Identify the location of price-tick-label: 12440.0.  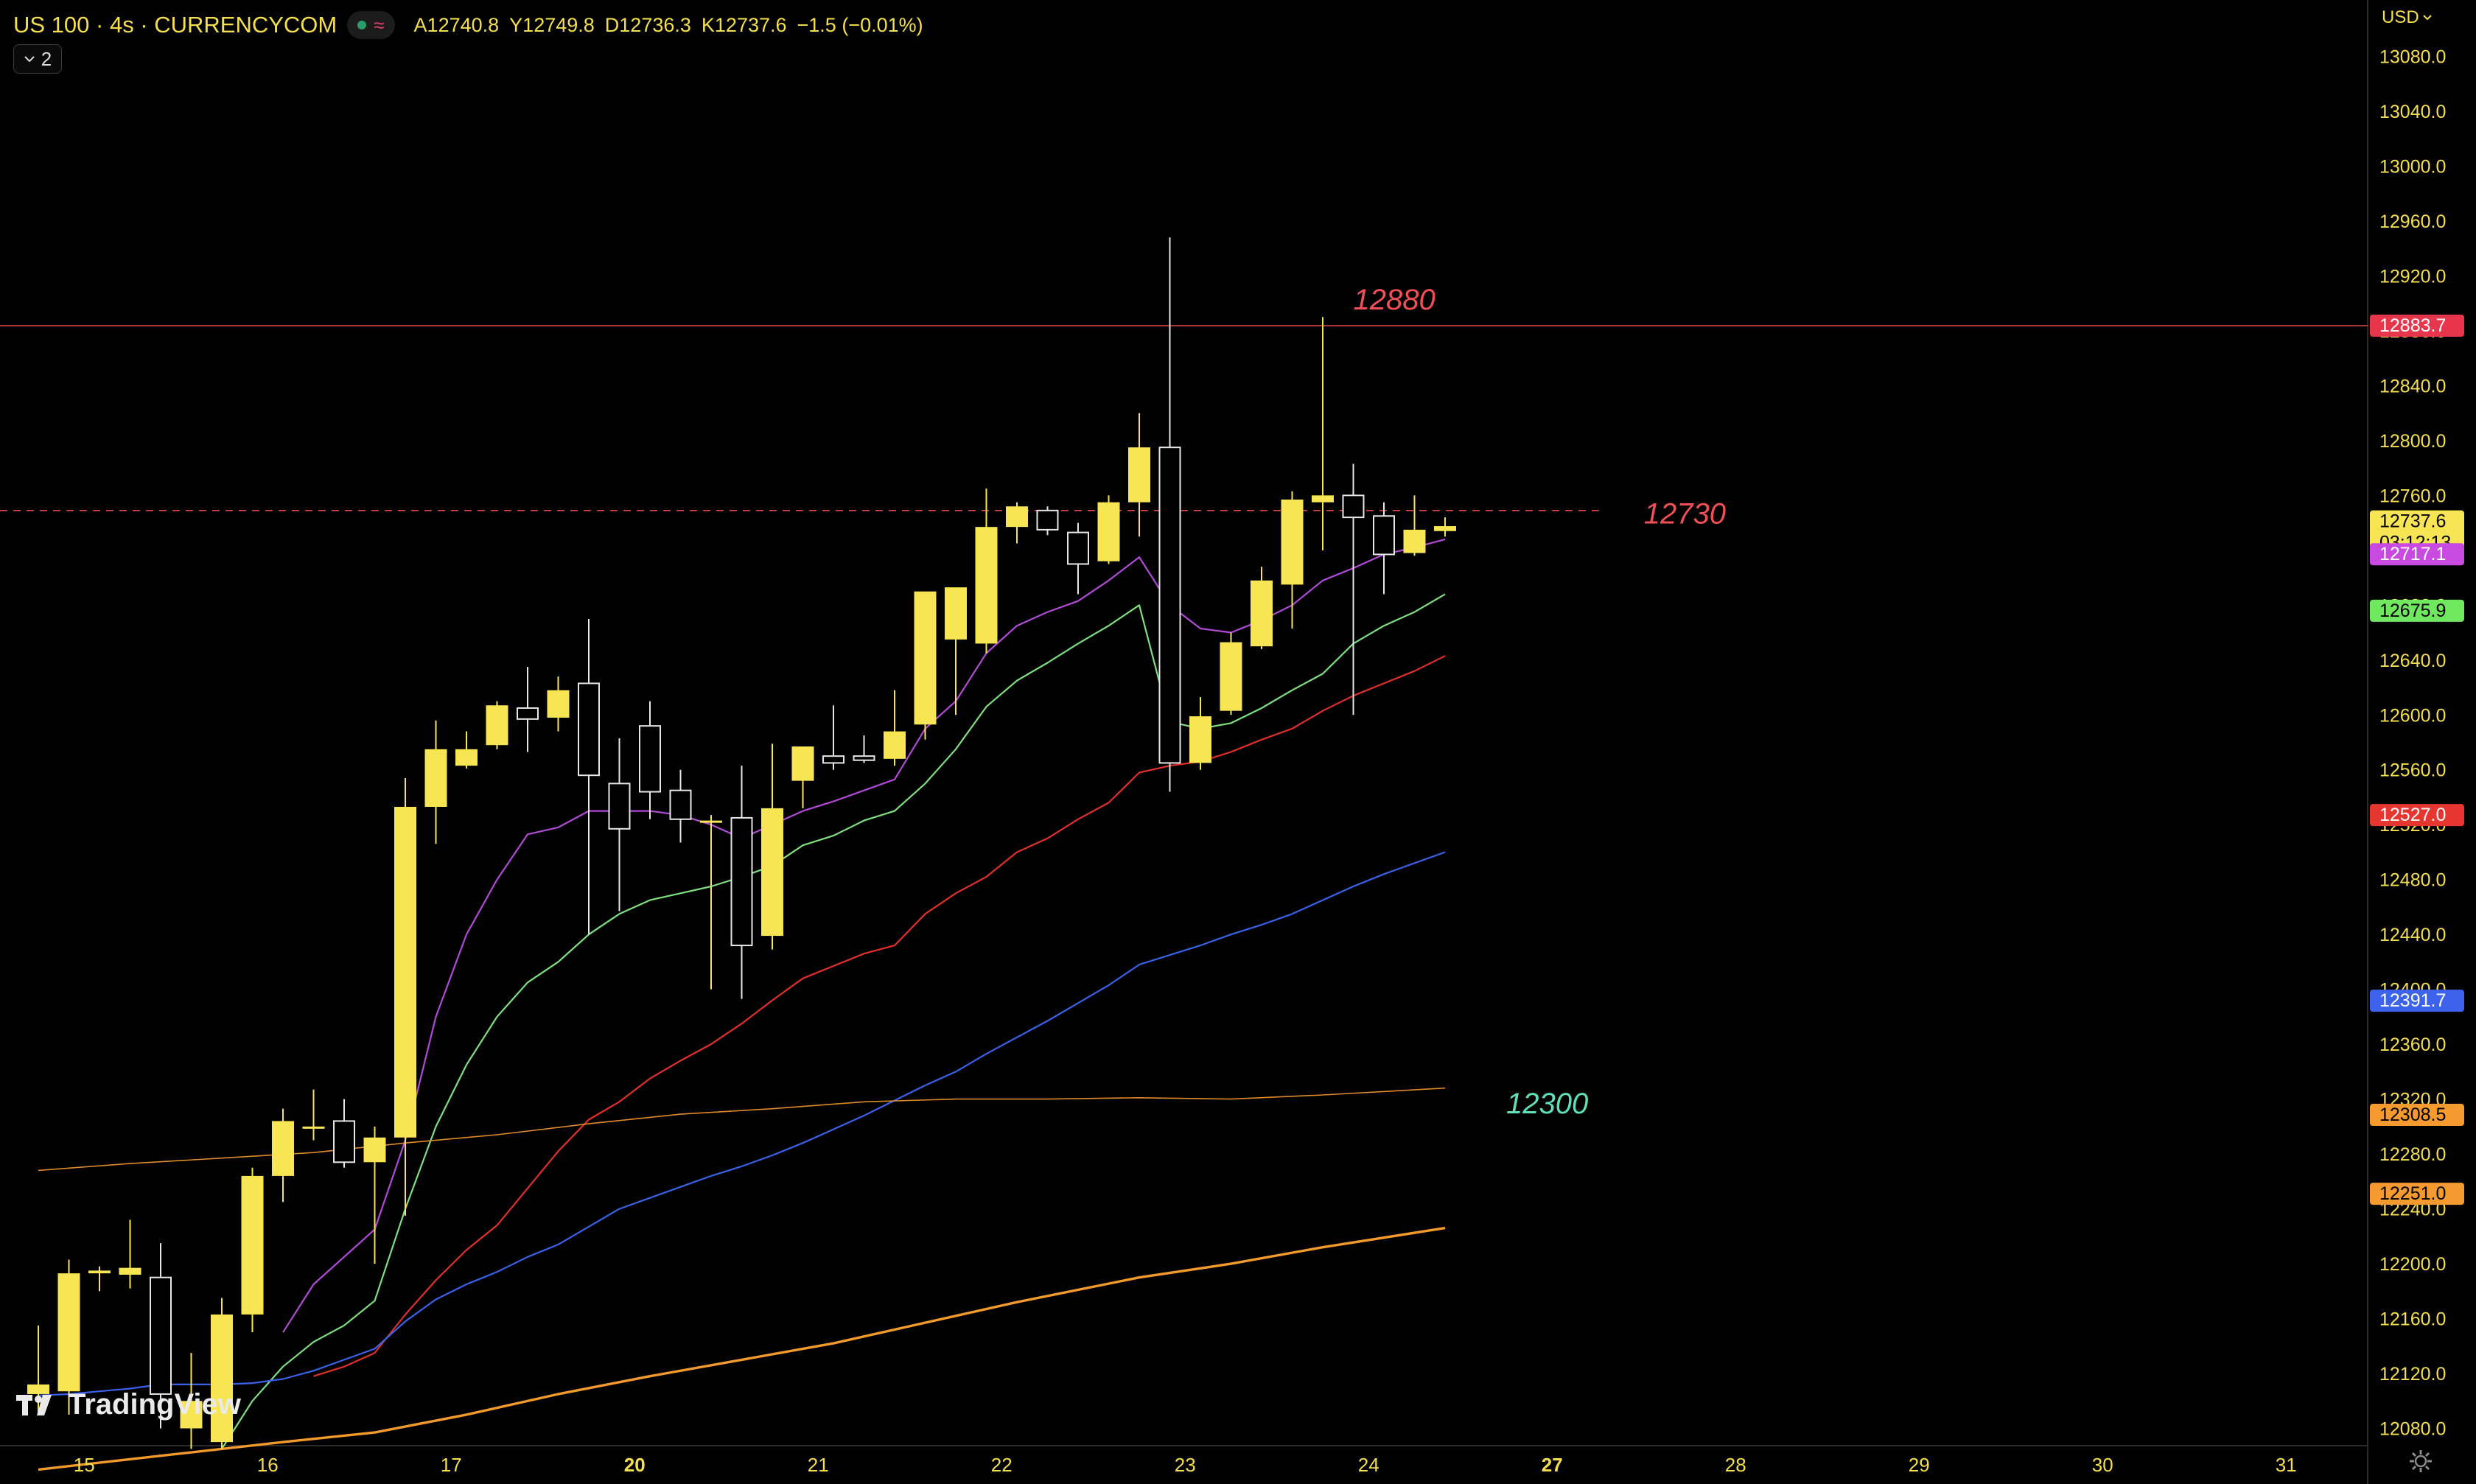
(2412, 935).